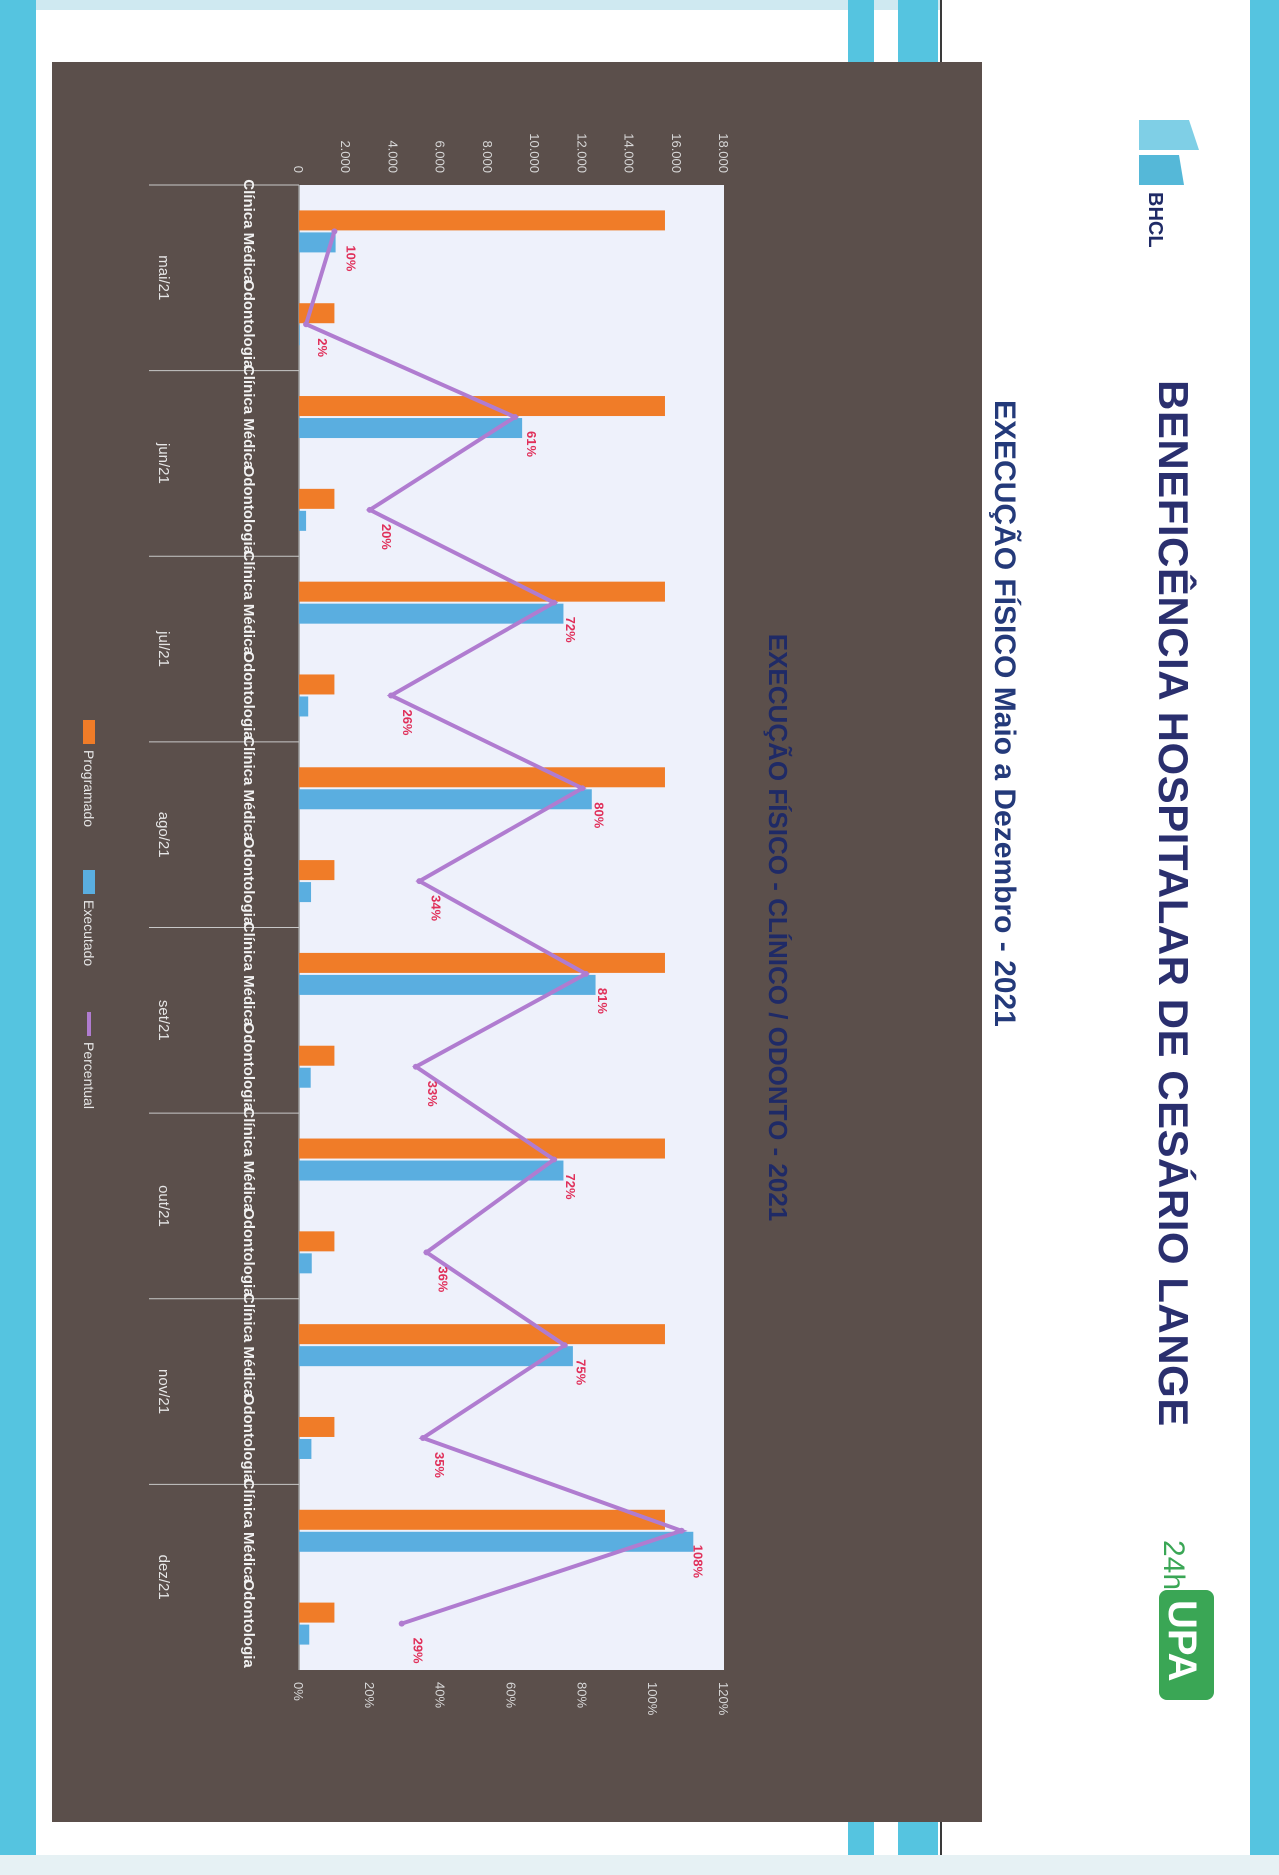  Describe the element at coordinates (163, 1020) in the screenshot. I see `group-label: set/21` at that location.